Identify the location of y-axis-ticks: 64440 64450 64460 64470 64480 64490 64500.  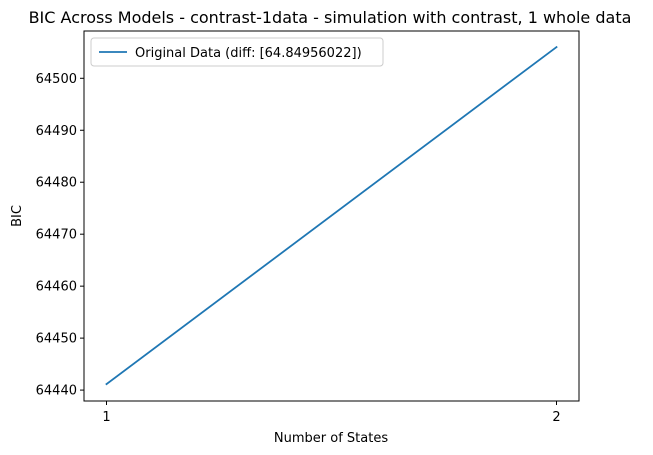
(60, 235).